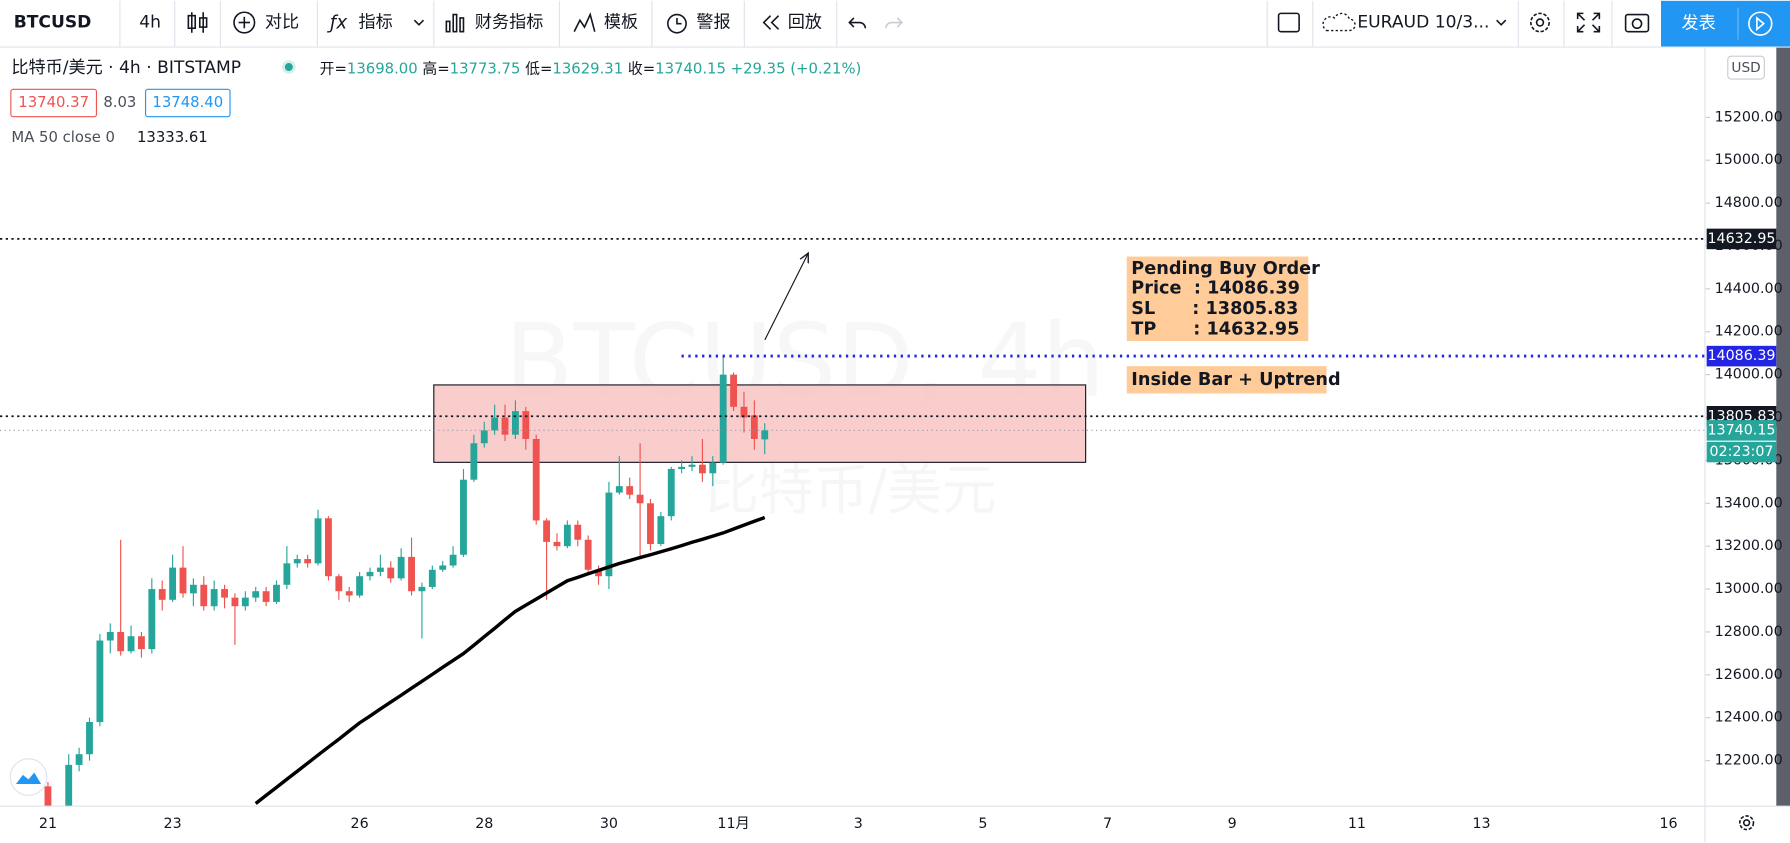 The width and height of the screenshot is (1790, 843). I want to click on interval: 4h, so click(150, 23).